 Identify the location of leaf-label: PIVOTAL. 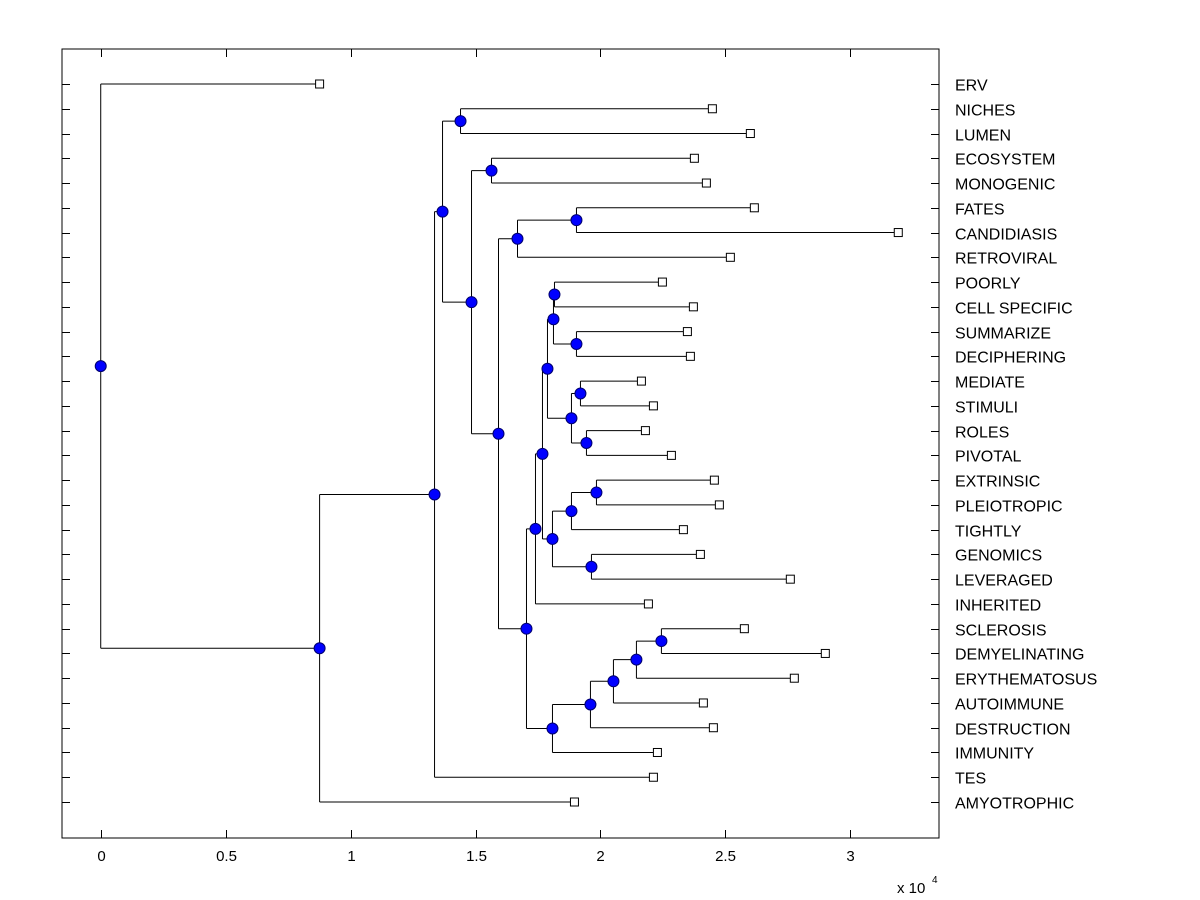
(988, 457).